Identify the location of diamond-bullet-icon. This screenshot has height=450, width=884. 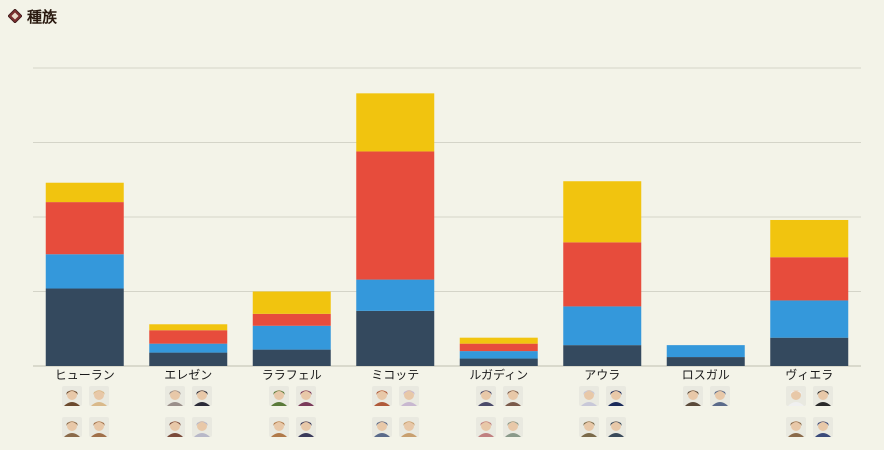
(15, 16).